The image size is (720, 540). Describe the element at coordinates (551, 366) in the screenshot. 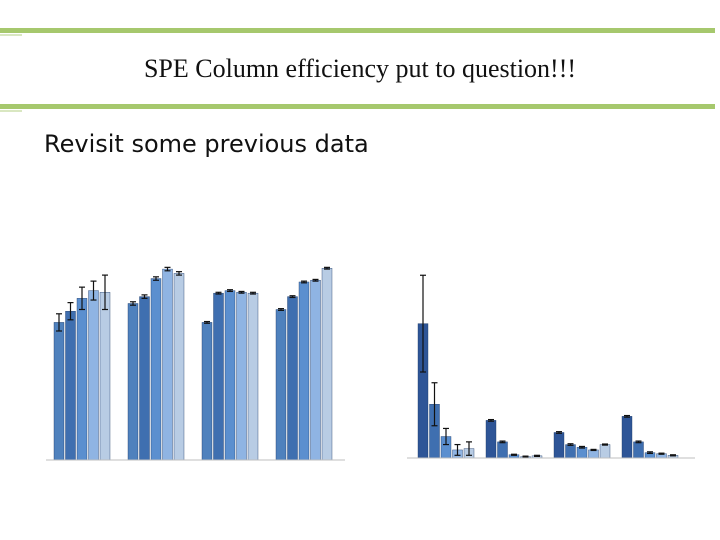

I see `na-mass-bar-chart` at that location.